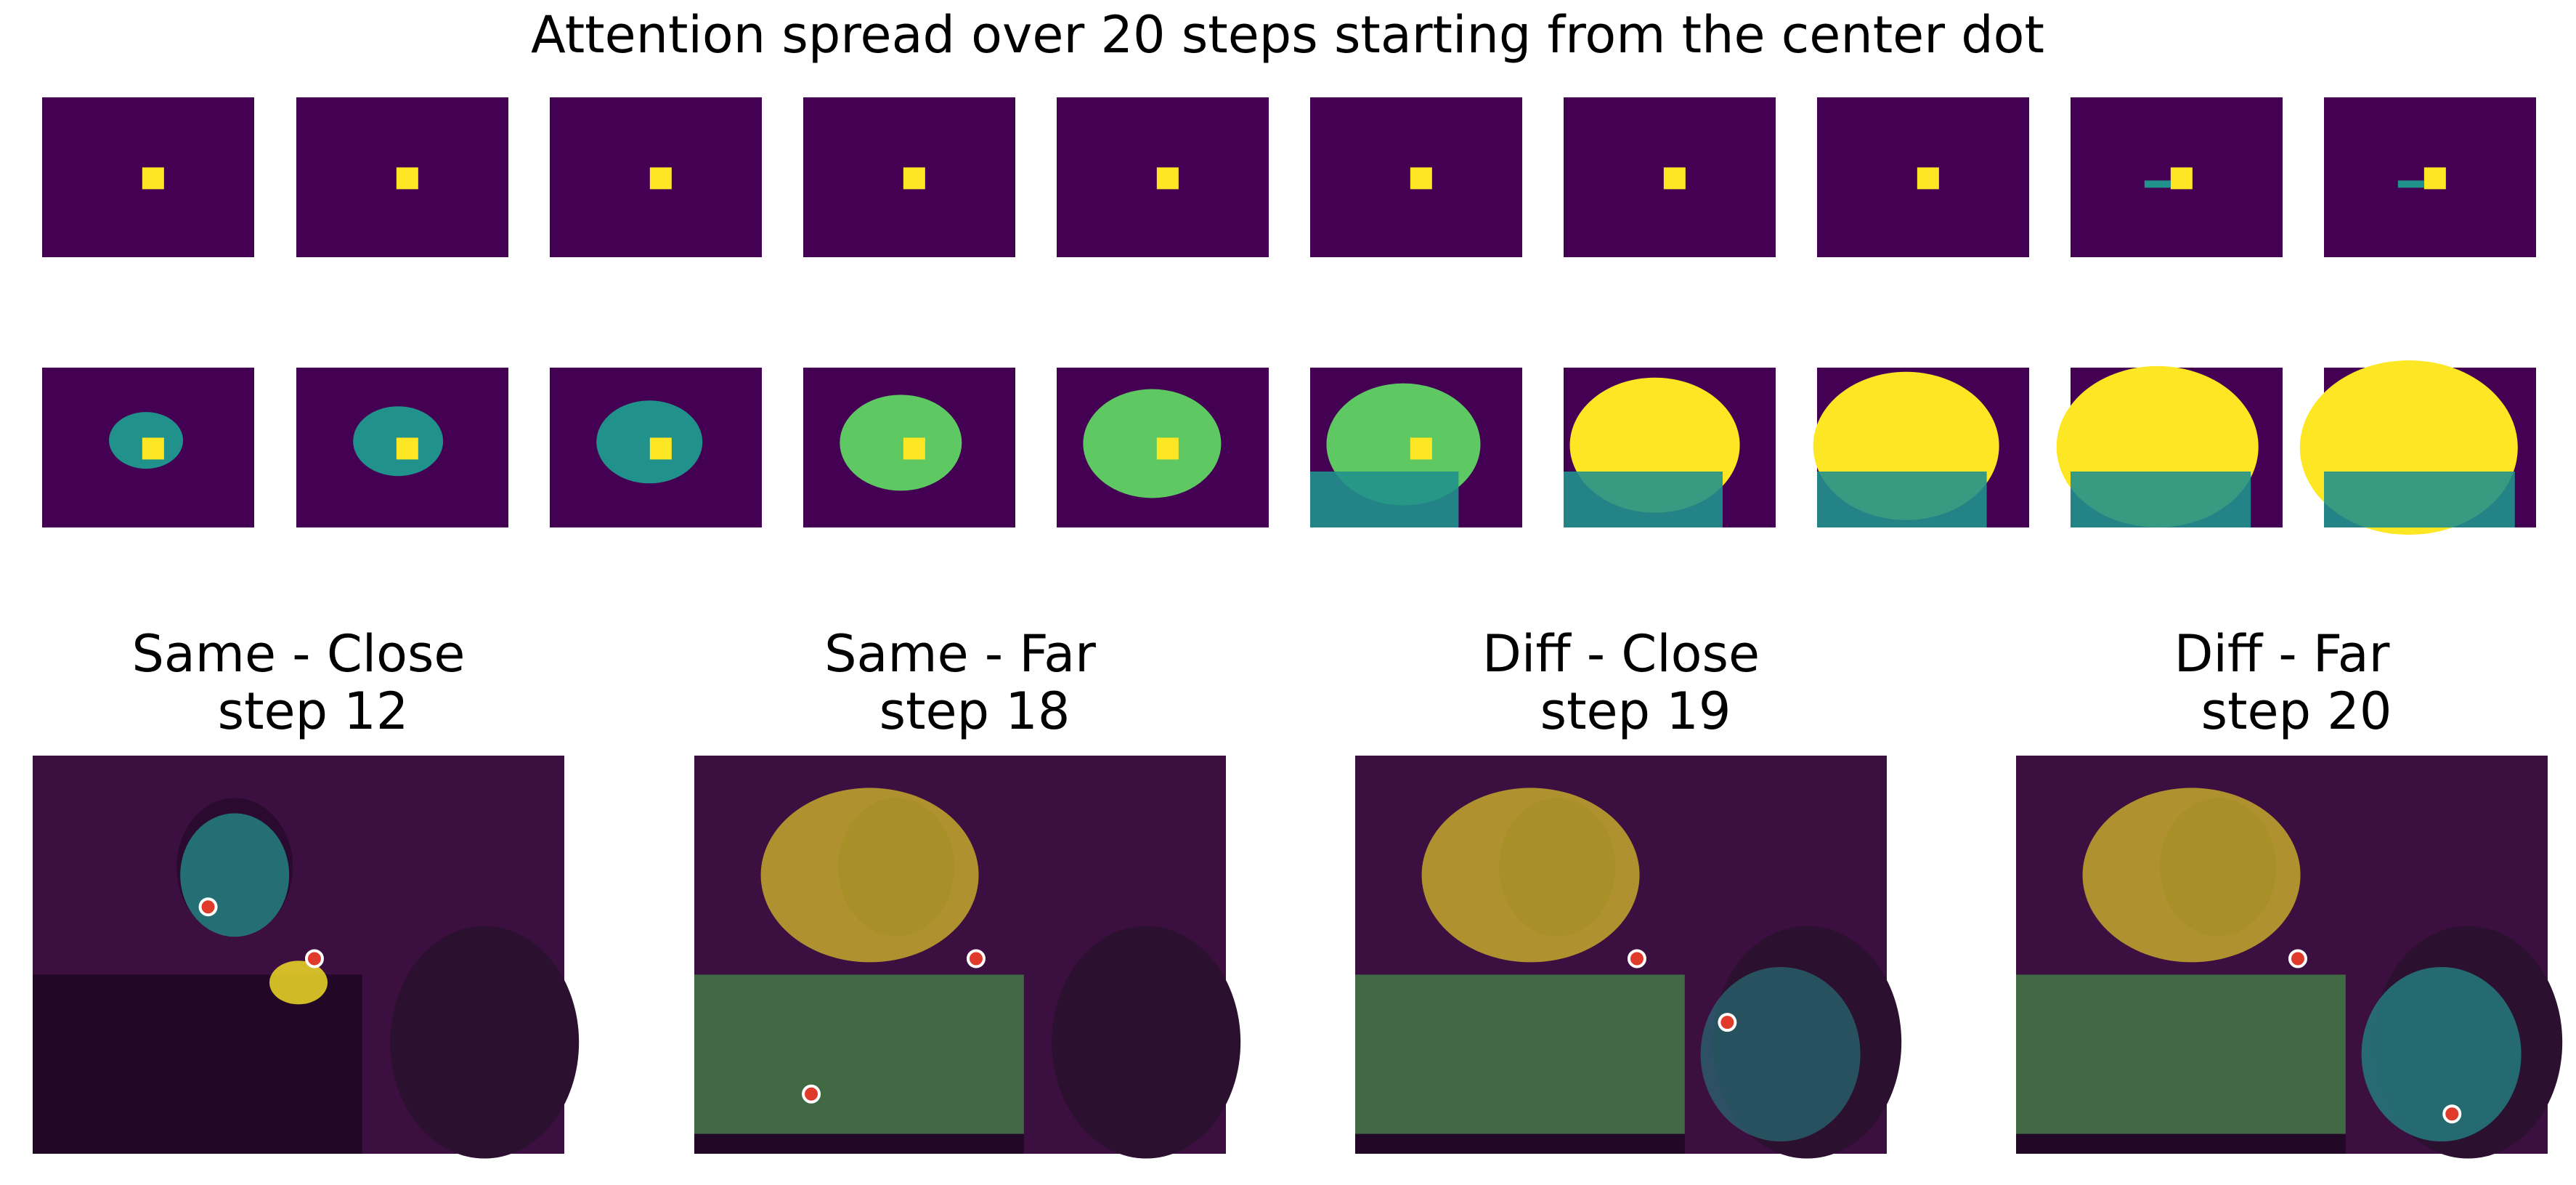  I want to click on person-body-shape, so click(197, 1064).